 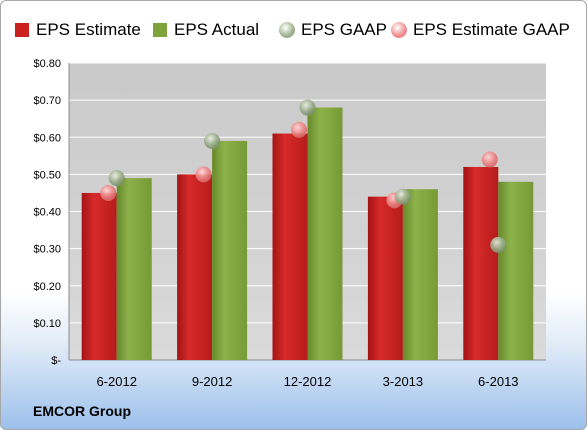 I want to click on y-tick-label: $0.40, so click(x=47, y=213).